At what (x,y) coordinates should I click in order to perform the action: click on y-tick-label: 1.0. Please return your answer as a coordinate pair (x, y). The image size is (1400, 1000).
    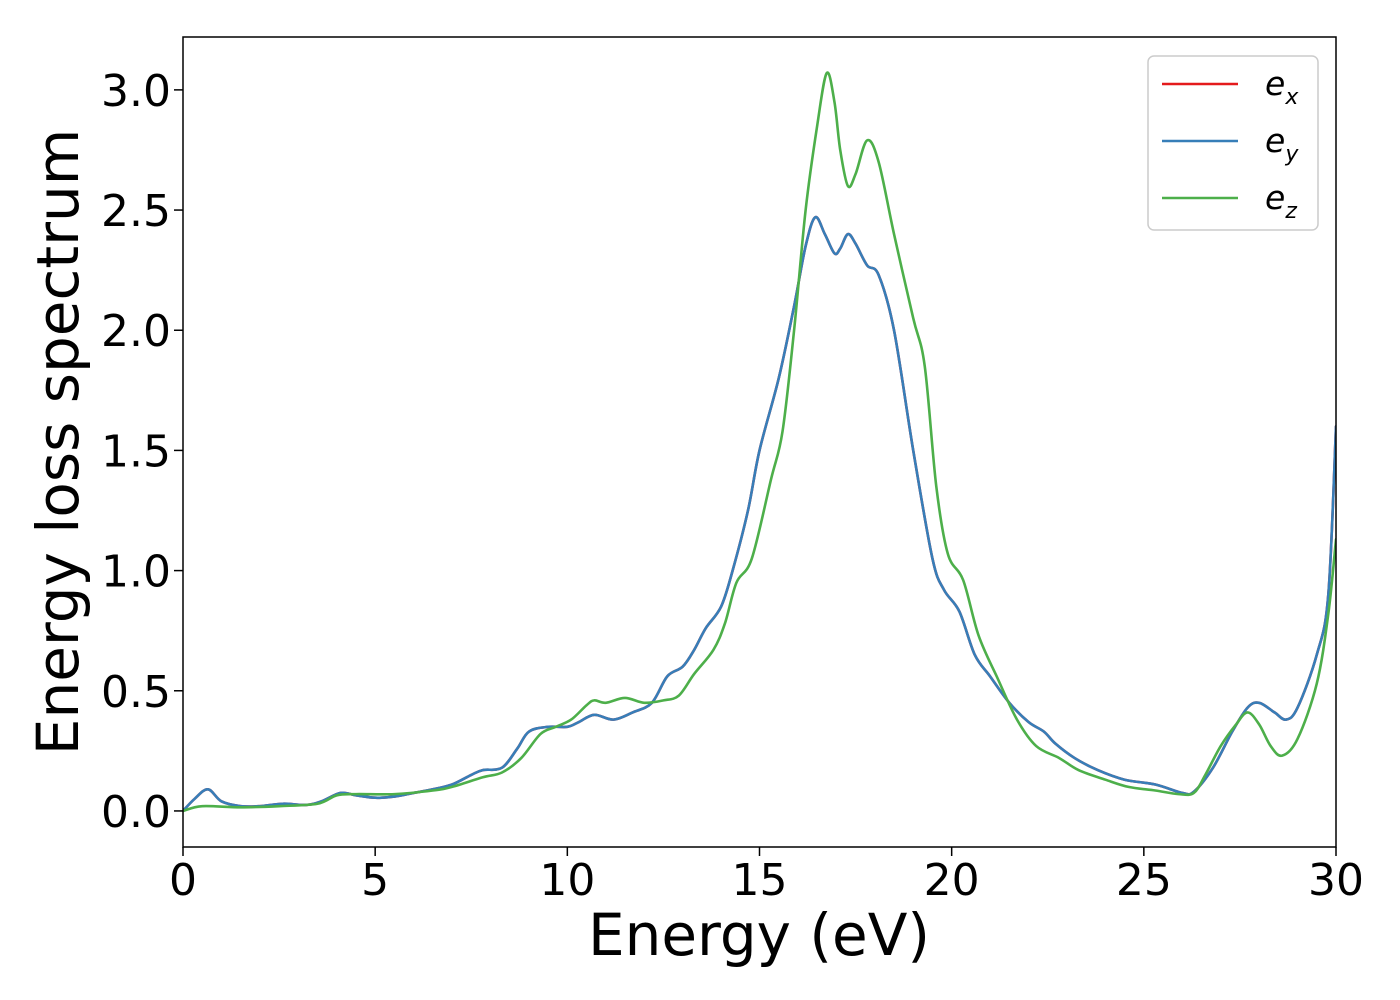
    Looking at the image, I should click on (136, 572).